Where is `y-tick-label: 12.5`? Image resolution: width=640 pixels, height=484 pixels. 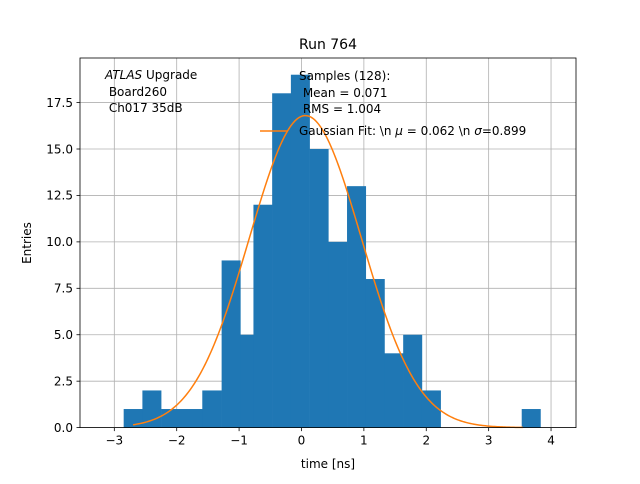
y-tick-label: 12.5 is located at coordinates (59, 196).